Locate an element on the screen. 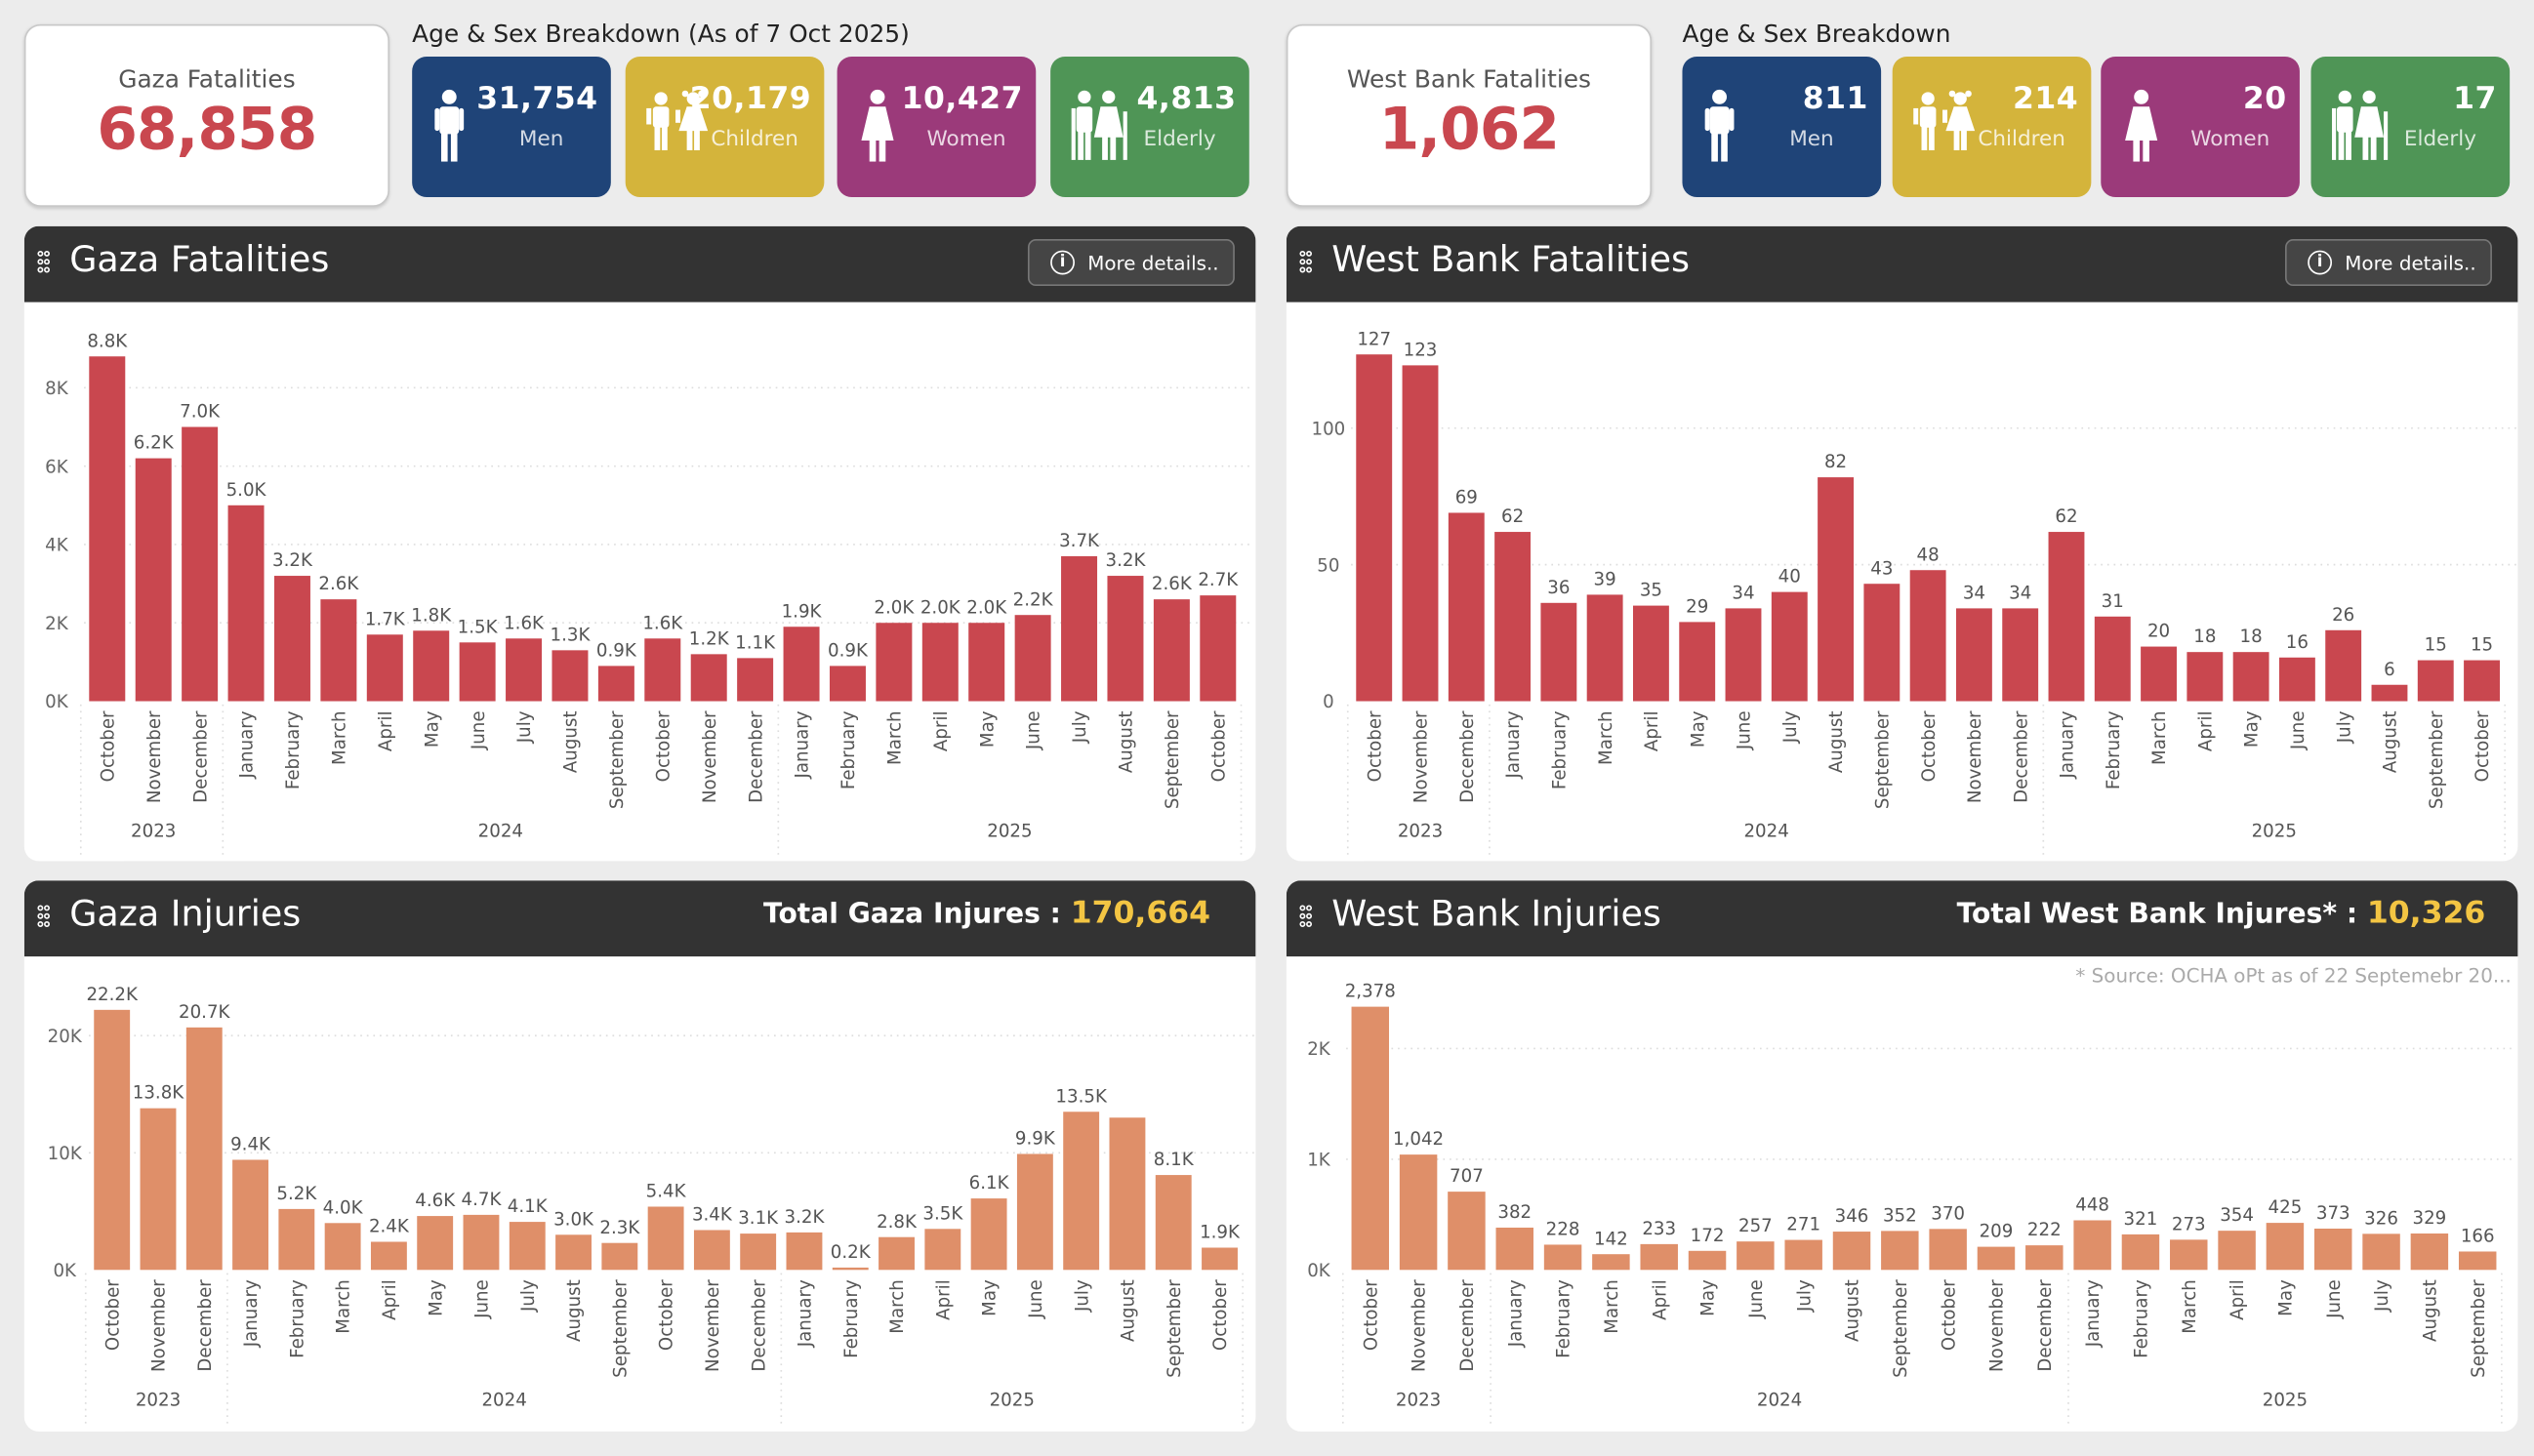 The height and width of the screenshot is (1456, 2534). data-label: 2.3K is located at coordinates (619, 1228).